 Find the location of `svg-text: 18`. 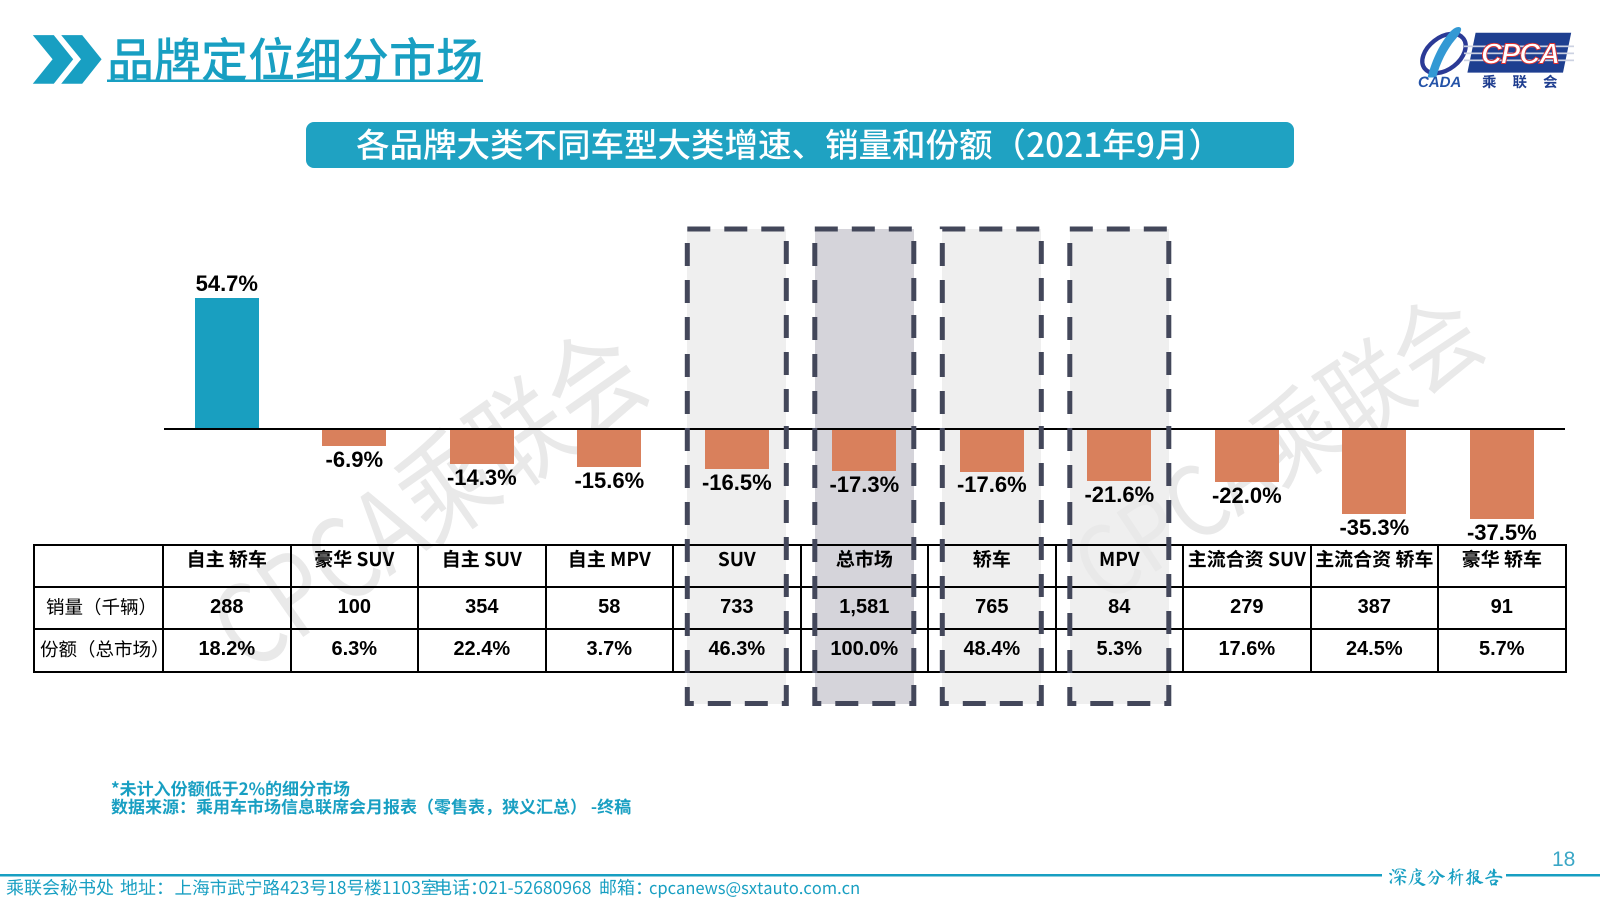

svg-text: 18 is located at coordinates (1563, 859).